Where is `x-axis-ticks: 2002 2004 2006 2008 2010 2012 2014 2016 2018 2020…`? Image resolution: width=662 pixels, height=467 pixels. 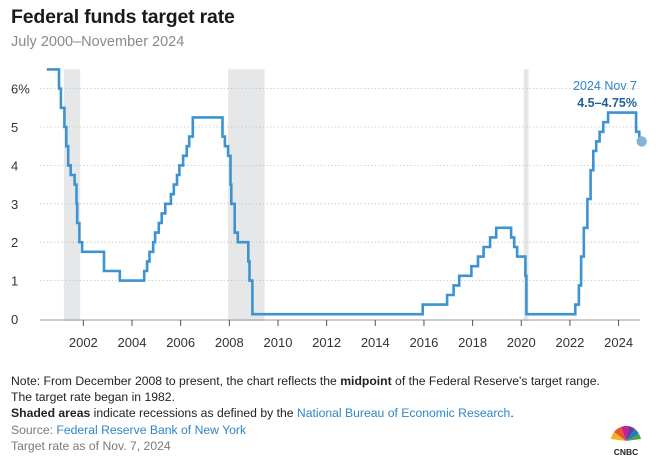
x-axis-ticks: 2002 2004 2006 2008 2010 2012 2014 2016 2018 2020… is located at coordinates (351, 335).